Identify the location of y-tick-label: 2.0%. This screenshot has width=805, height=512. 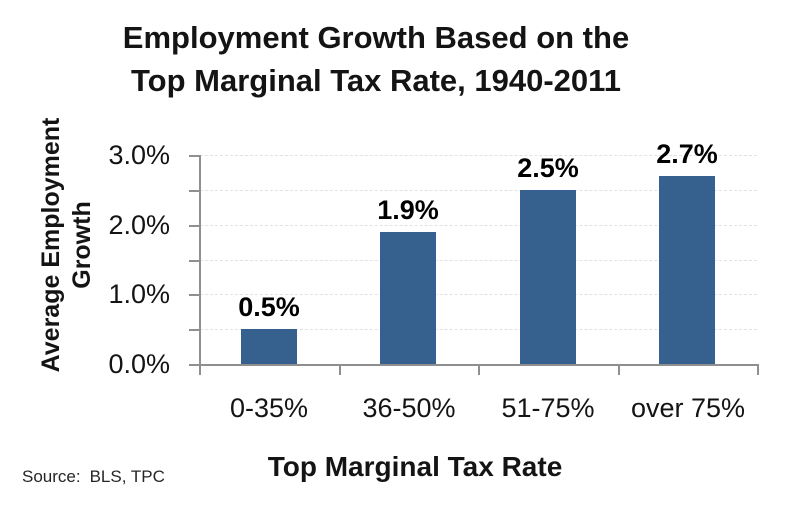
(139, 225).